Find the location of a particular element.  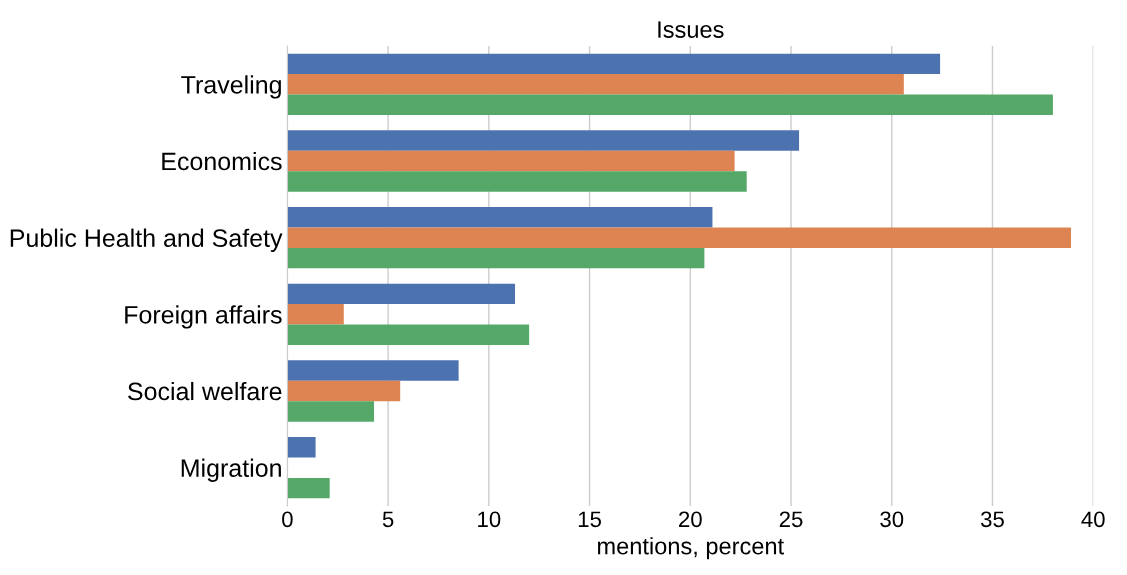

y-tick-label: Public Health and Safety is located at coordinates (146, 240).